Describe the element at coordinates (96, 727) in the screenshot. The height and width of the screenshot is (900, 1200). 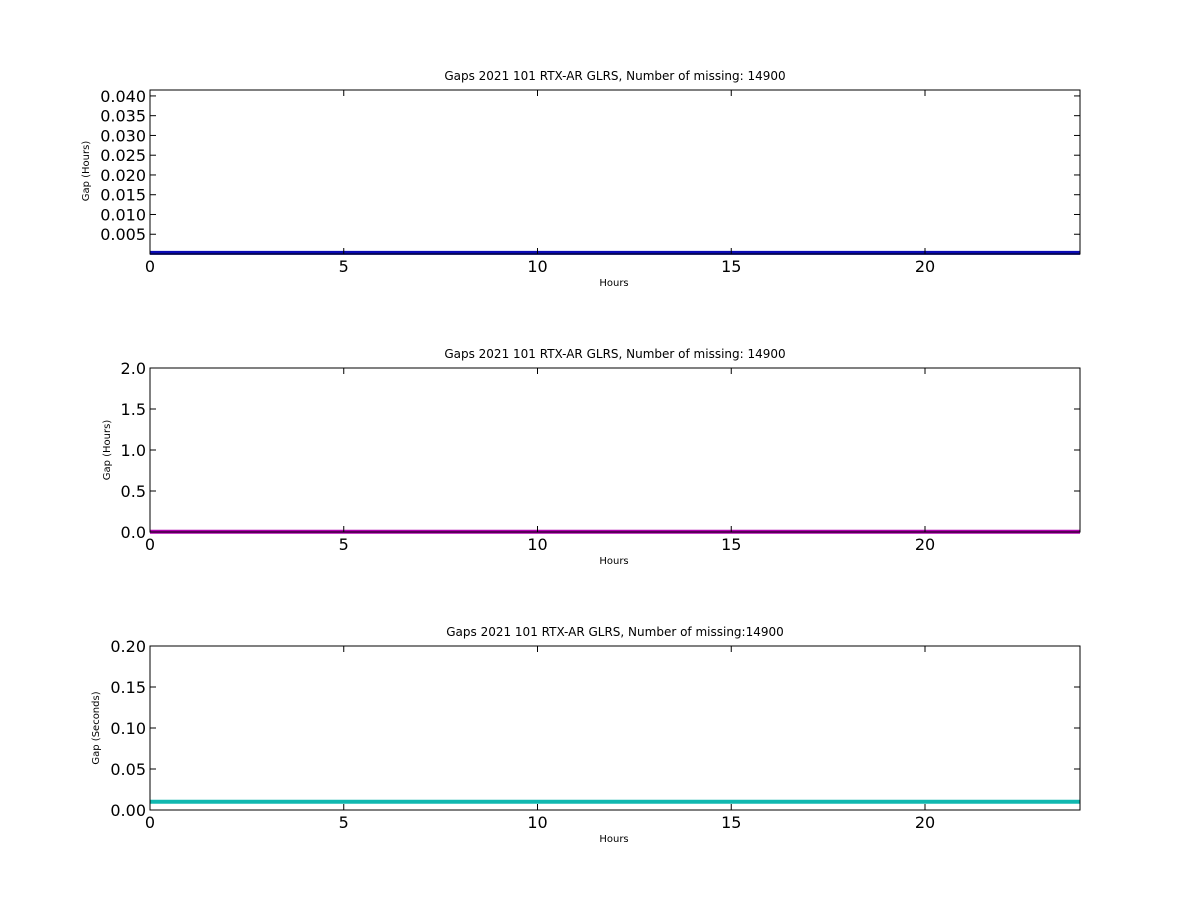
I see `panel-3-ylabel: Gap (Seconds)` at that location.